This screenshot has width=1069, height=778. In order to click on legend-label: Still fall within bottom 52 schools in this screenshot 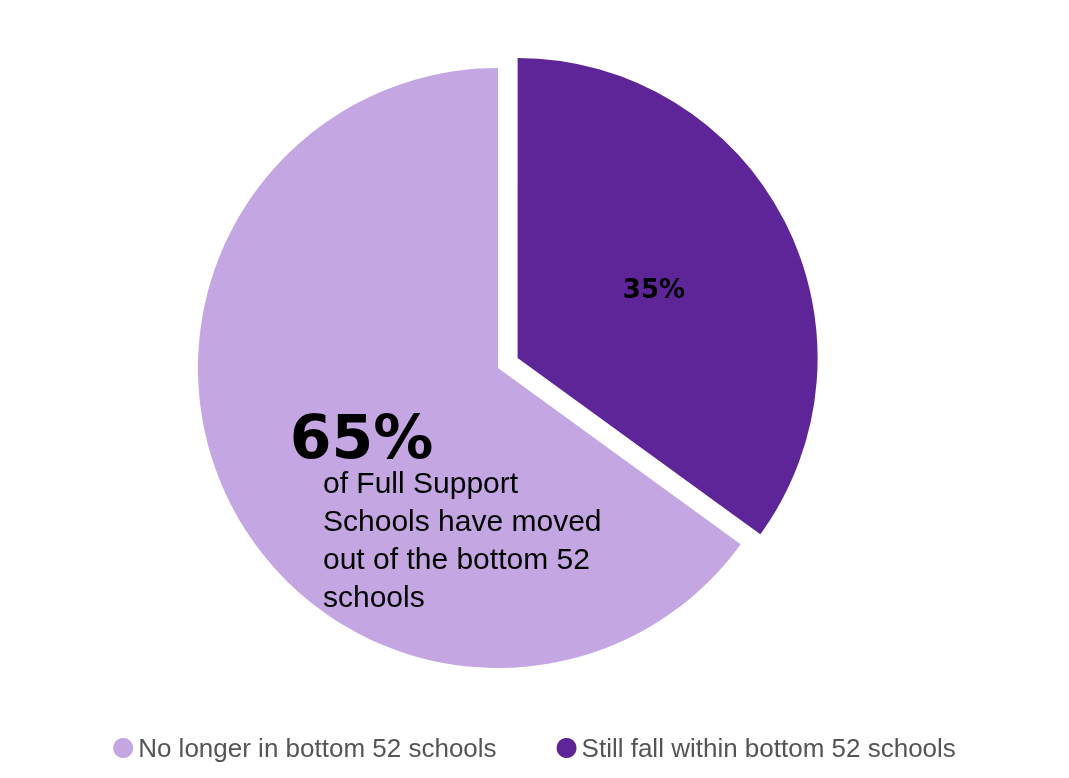, I will do `click(768, 748)`.